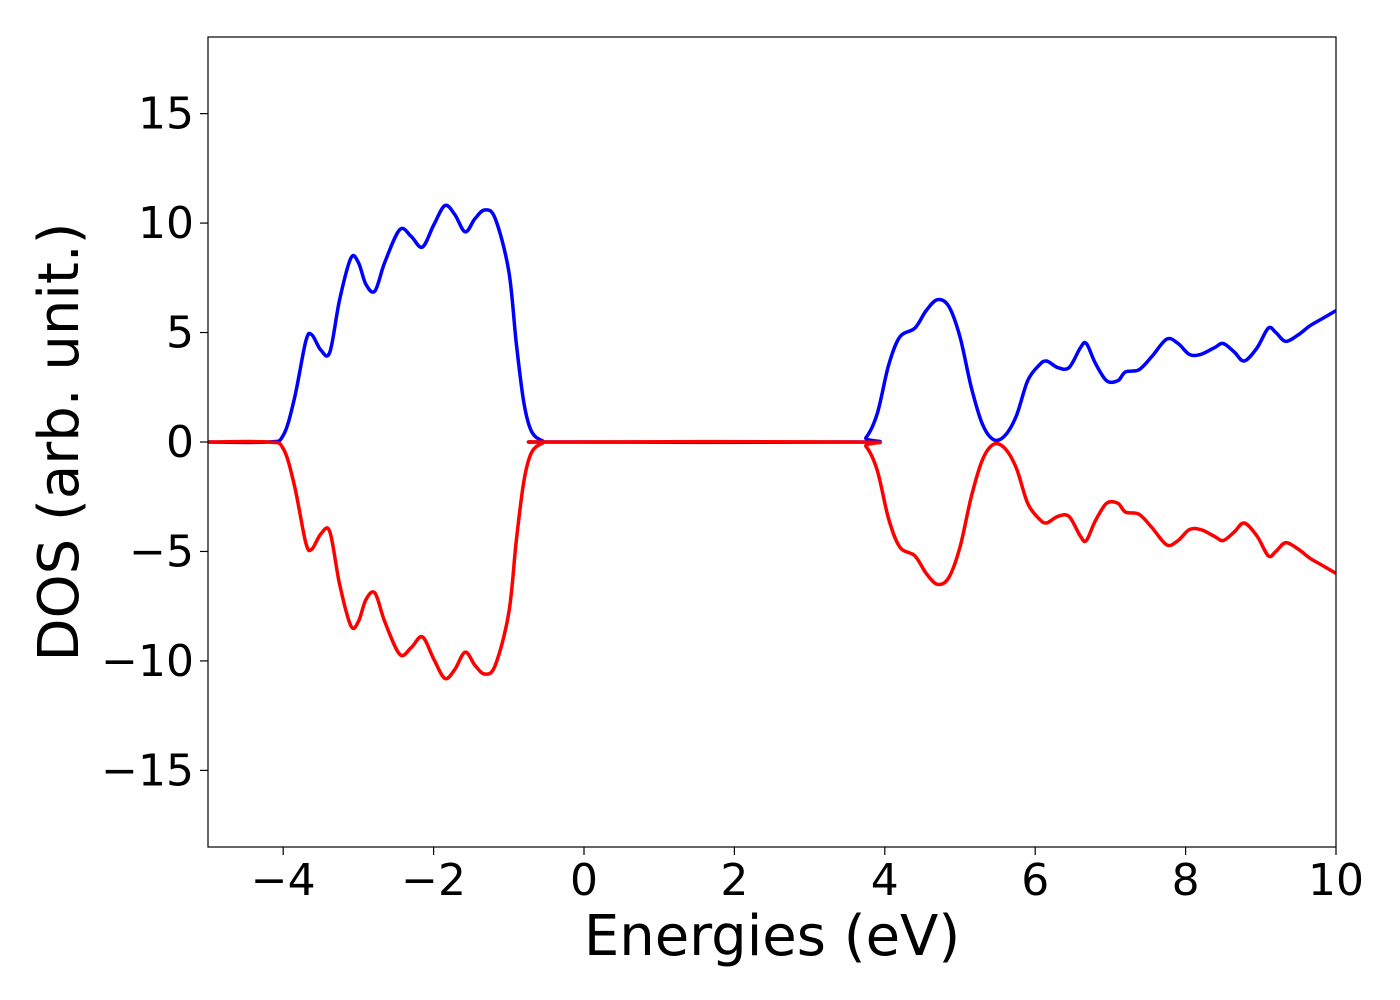 This screenshot has height=1000, width=1400. What do you see at coordinates (584, 880) in the screenshot?
I see `x-tick-label: 0` at bounding box center [584, 880].